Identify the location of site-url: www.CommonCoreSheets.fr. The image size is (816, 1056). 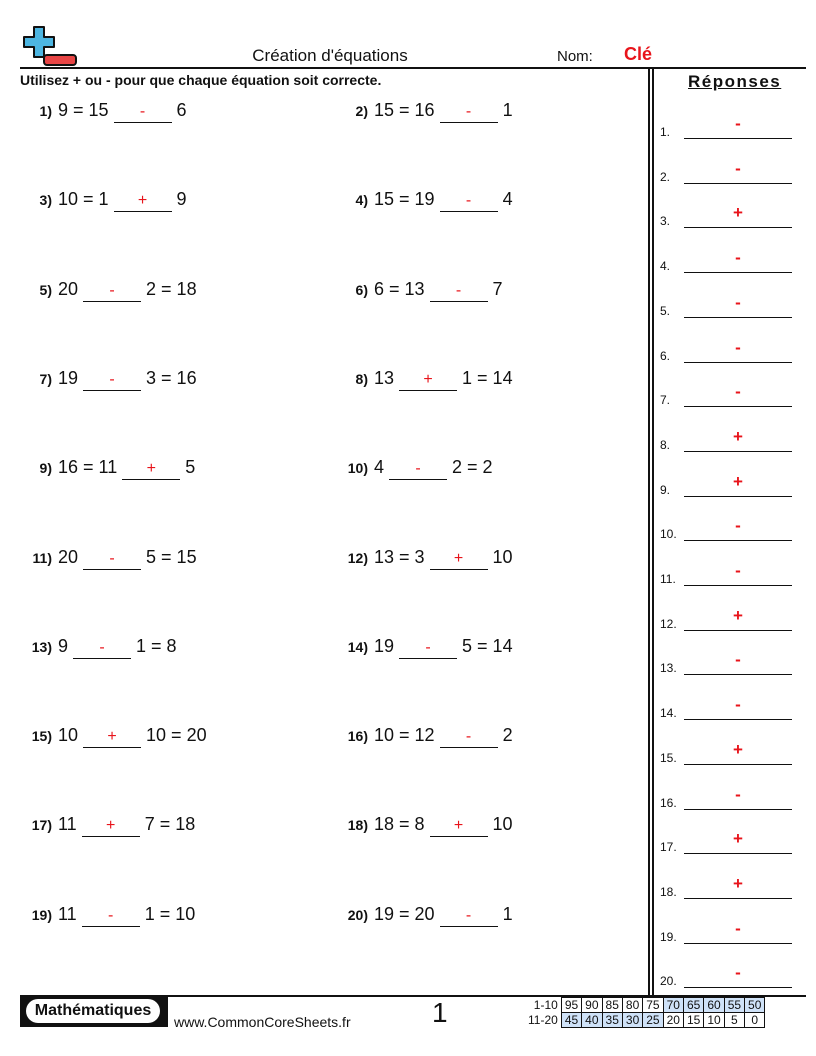
(262, 1022).